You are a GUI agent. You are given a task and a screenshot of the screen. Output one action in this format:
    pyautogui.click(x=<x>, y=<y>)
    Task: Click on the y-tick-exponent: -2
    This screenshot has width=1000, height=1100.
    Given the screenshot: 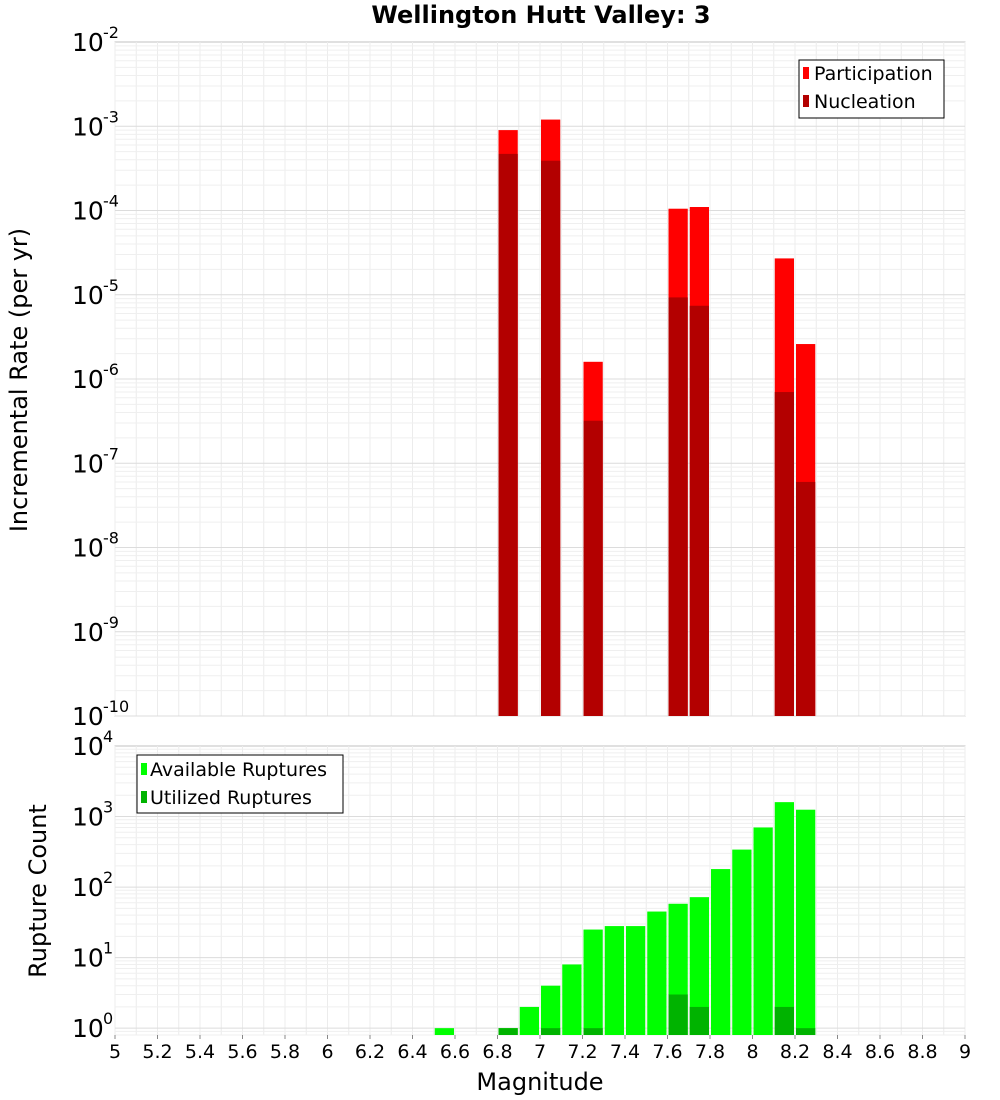 What is the action you would take?
    pyautogui.click(x=111, y=32)
    